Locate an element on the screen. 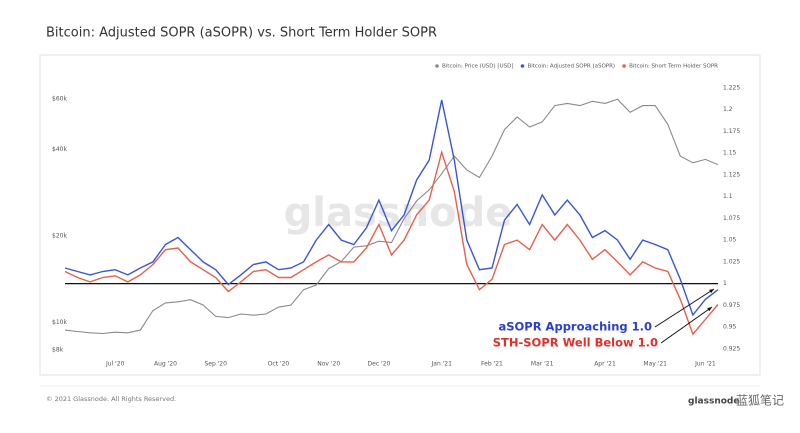 This screenshot has width=800, height=433. x-tick-label: Jul '20 is located at coordinates (115, 364).